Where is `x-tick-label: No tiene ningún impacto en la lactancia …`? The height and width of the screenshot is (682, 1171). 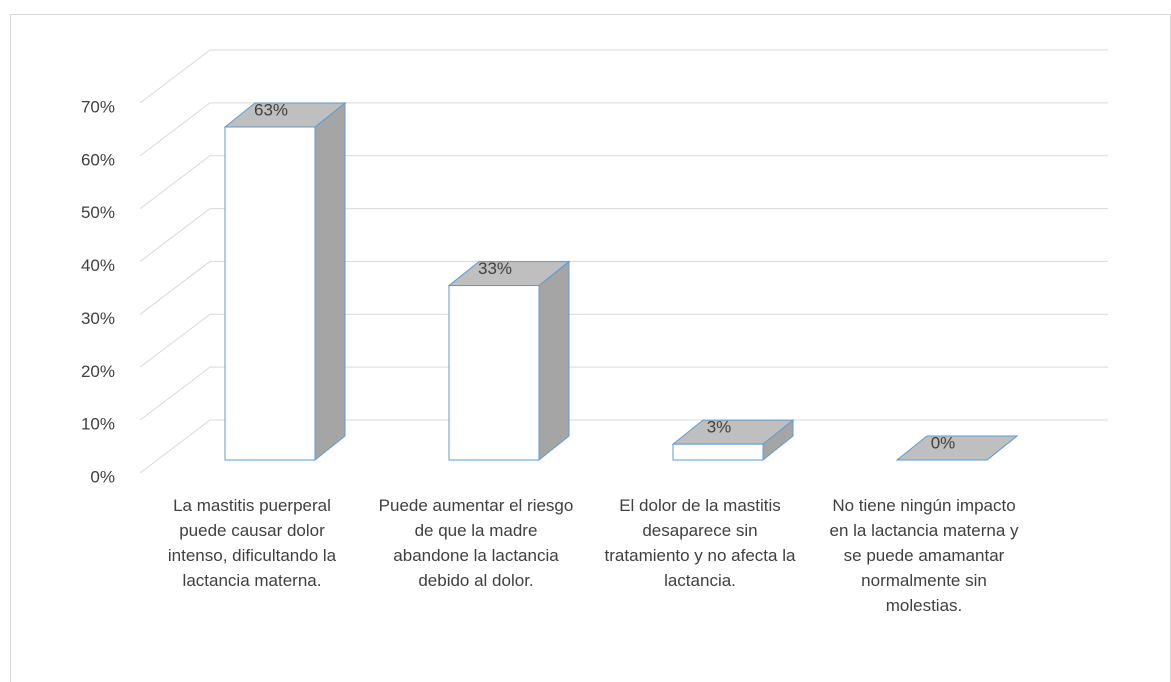
x-tick-label: No tiene ningún impacto en la lactancia … is located at coordinates (924, 555).